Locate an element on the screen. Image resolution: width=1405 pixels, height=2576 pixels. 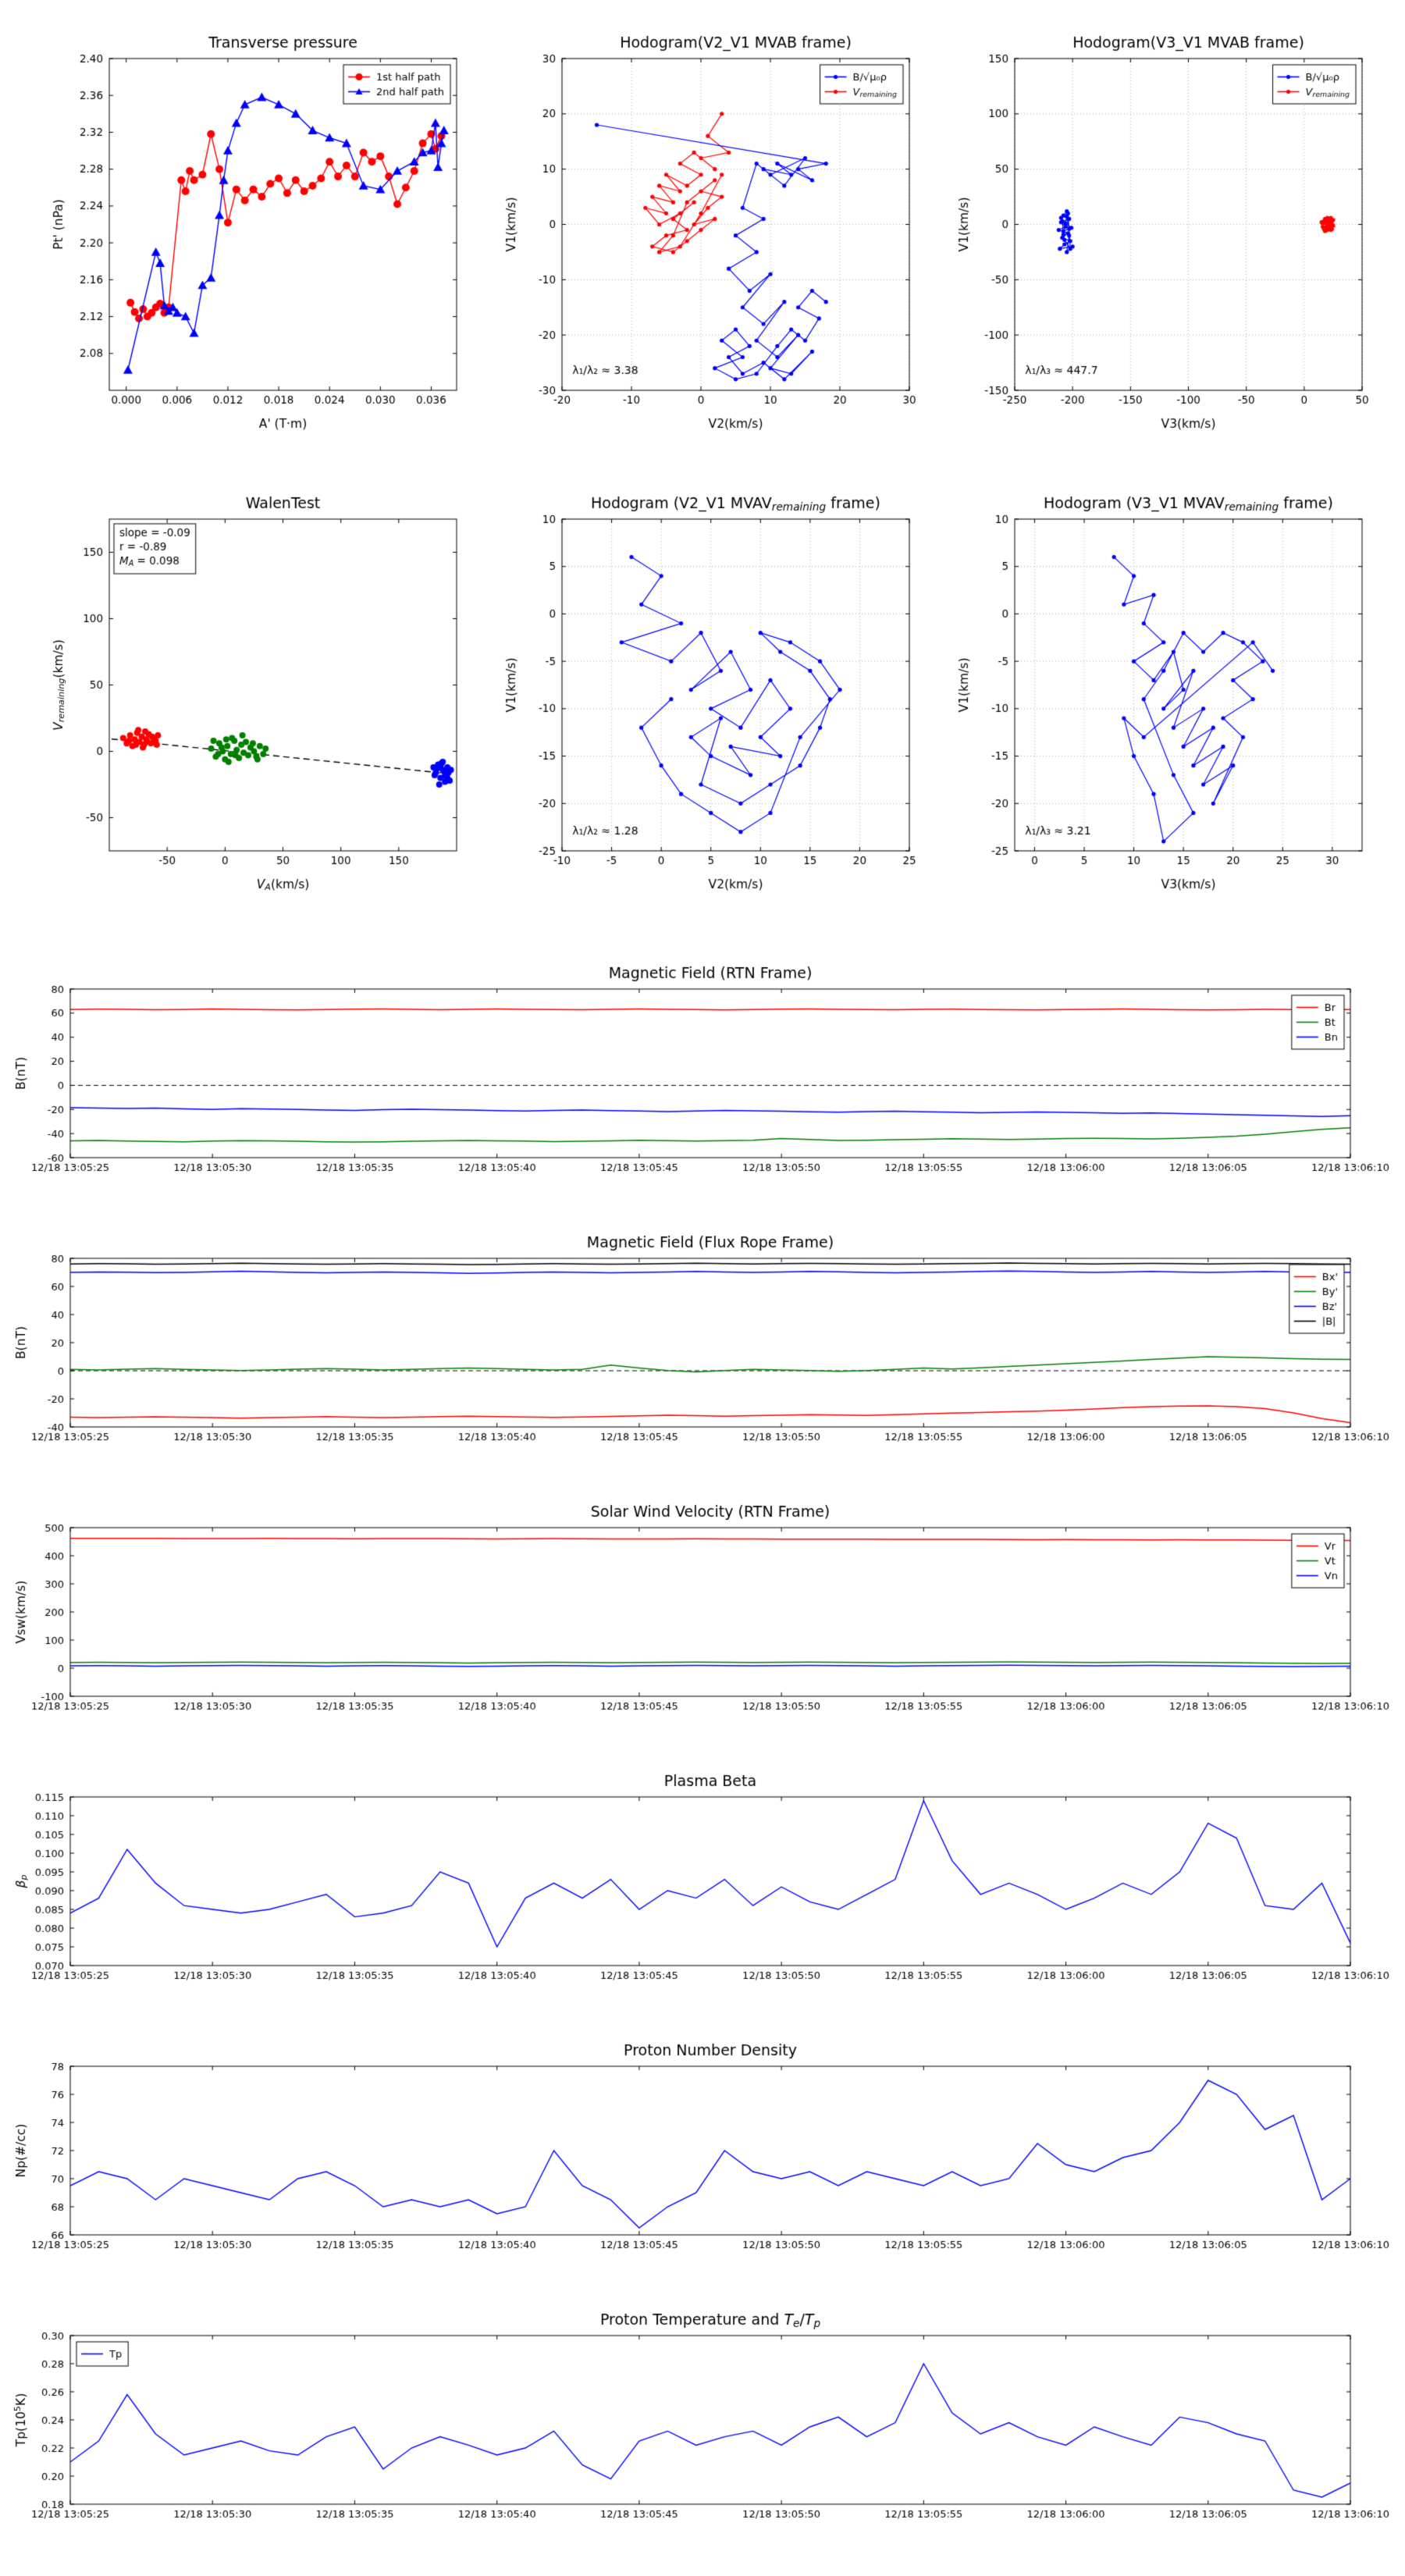
chart-solar-wind-velocity is located at coordinates (703, 1612).